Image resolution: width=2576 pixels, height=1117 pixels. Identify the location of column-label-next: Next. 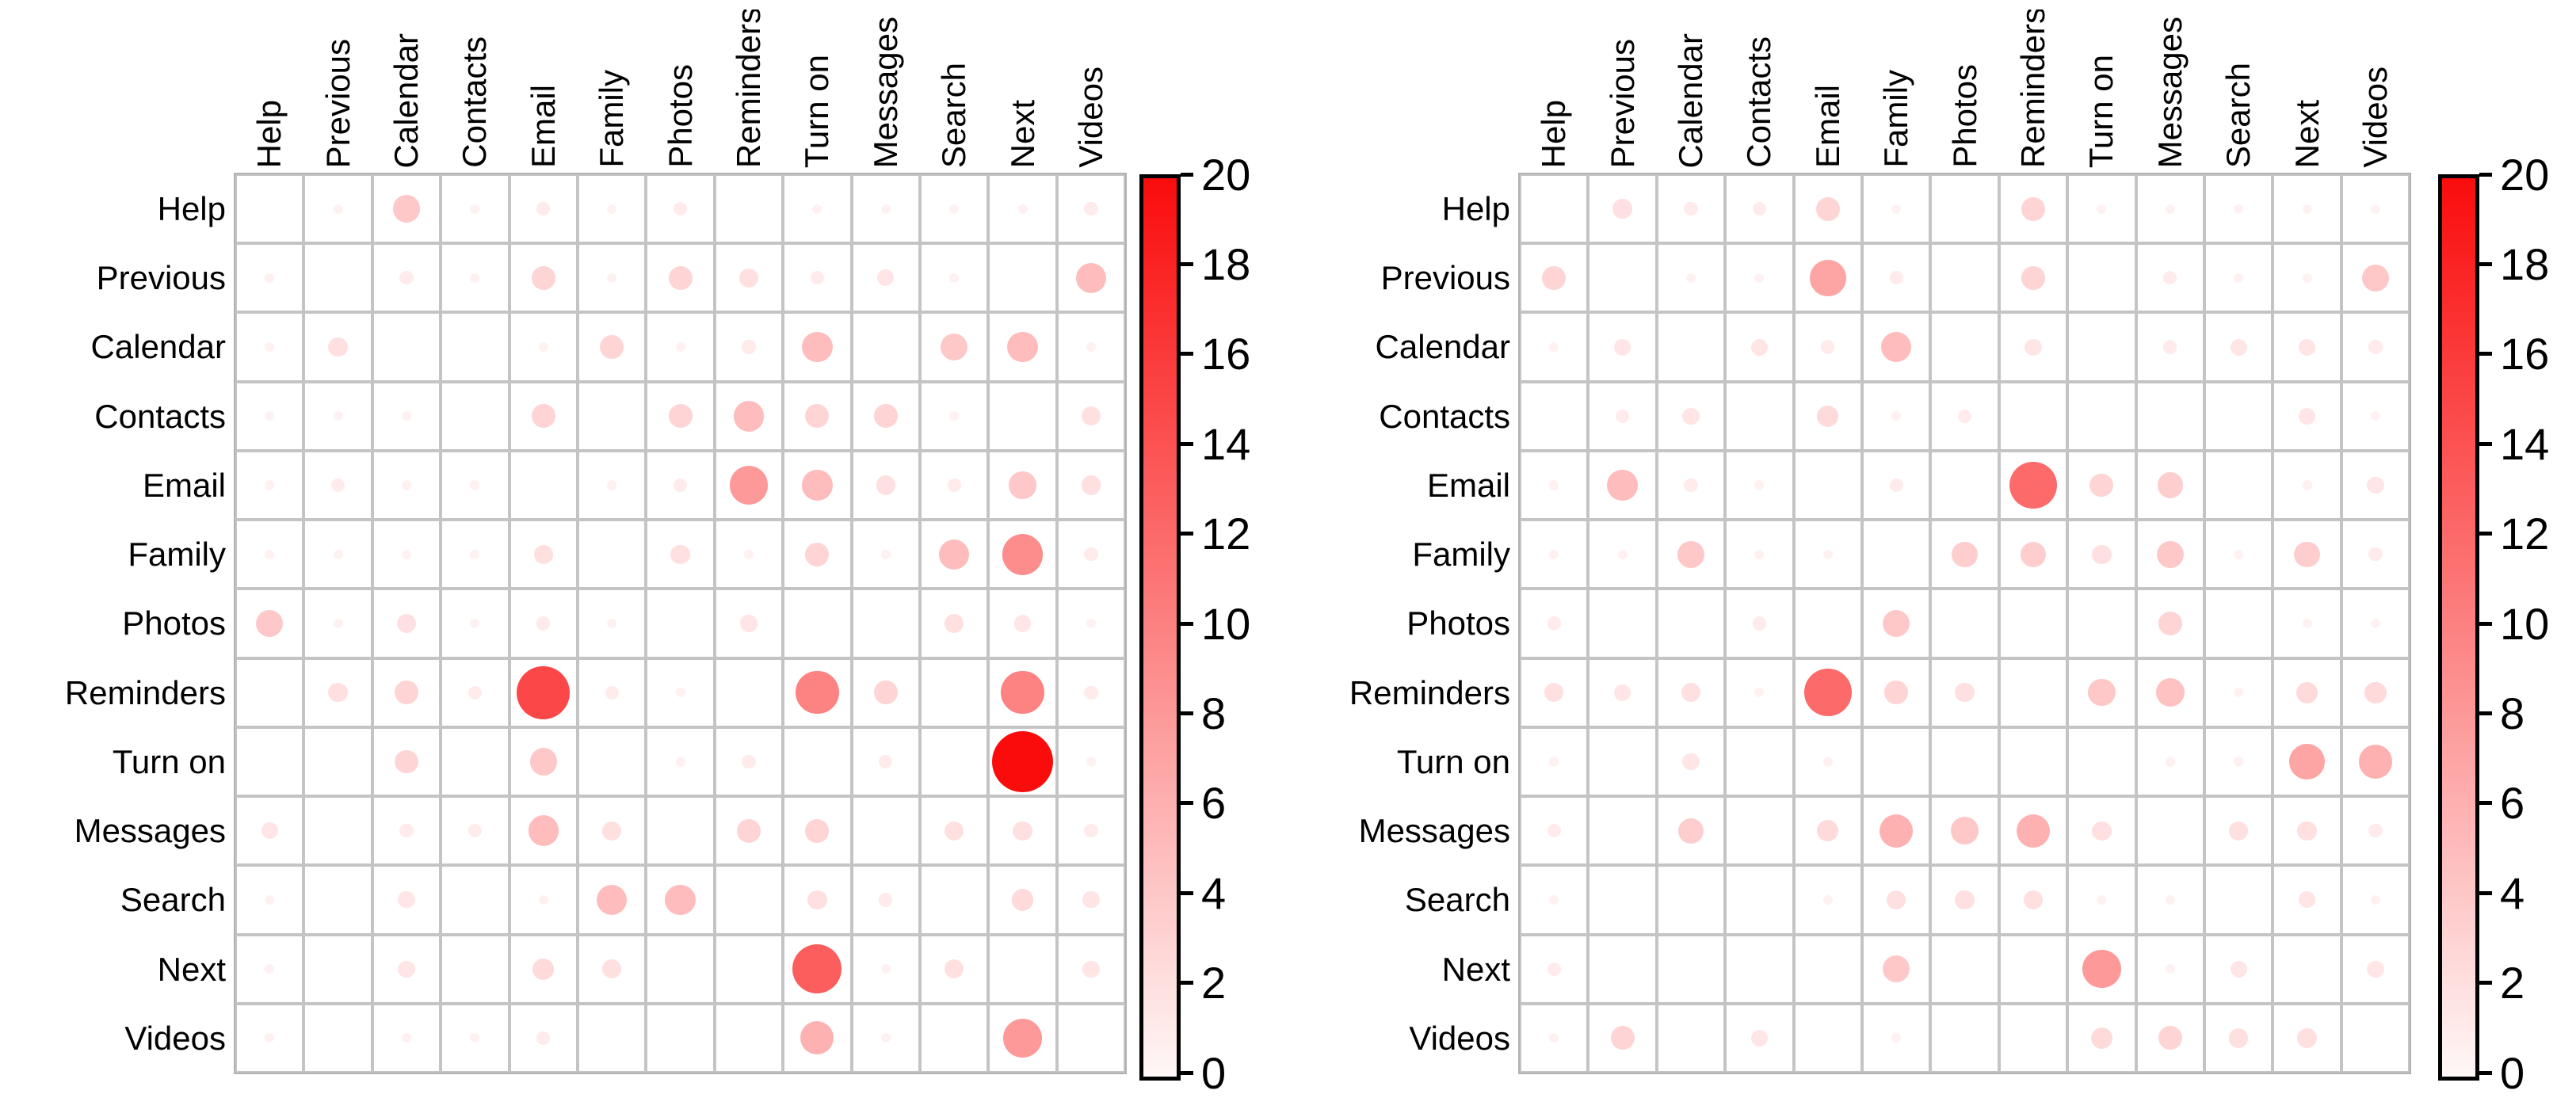
(2307, 89).